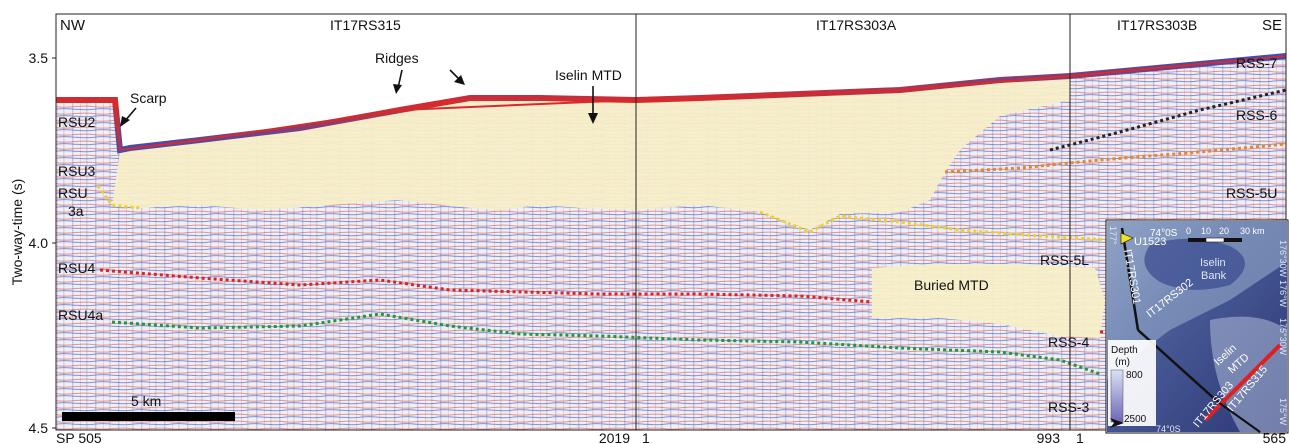  Describe the element at coordinates (1283, 259) in the screenshot. I see `inset-lon-1: 176°30W` at that location.